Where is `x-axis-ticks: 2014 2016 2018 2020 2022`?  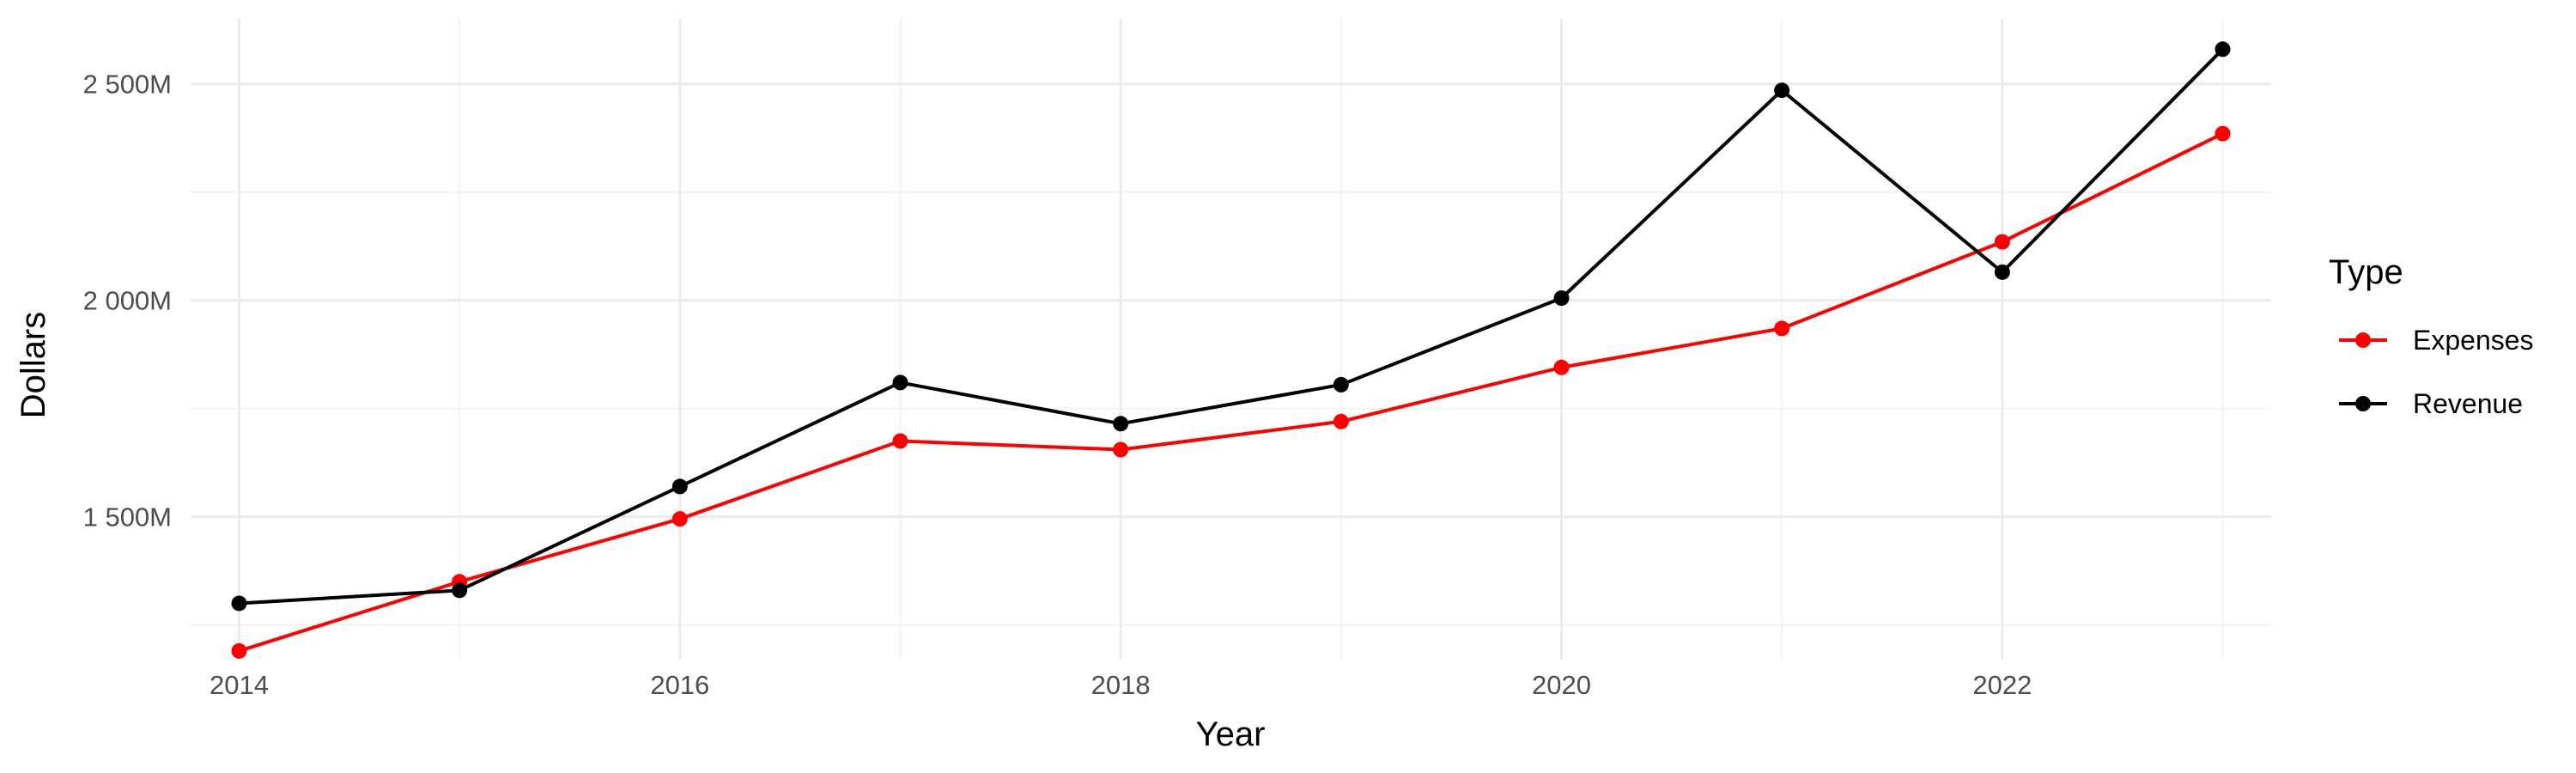 x-axis-ticks: 2014 2016 2018 2020 2022 is located at coordinates (1121, 685).